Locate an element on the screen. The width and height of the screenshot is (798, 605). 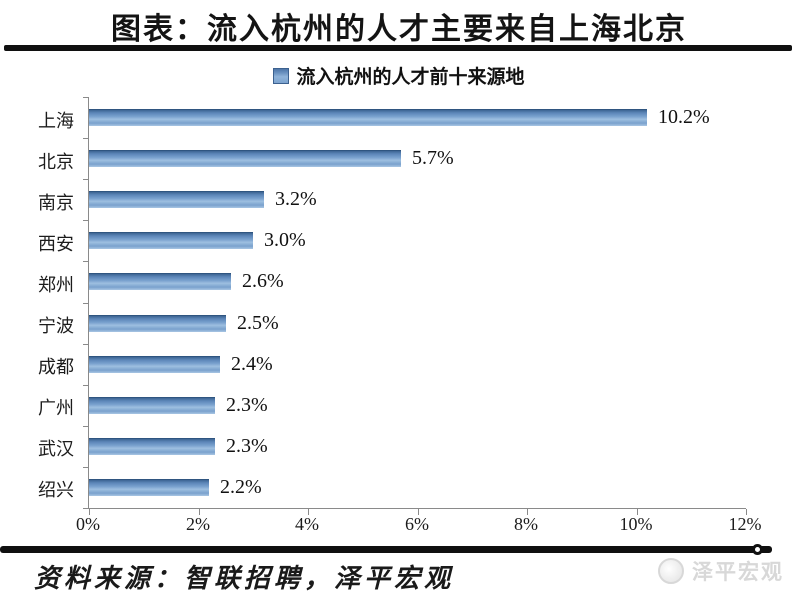
chart-legend: 流入杭州的人才前十来源地 is located at coordinates (399, 75).